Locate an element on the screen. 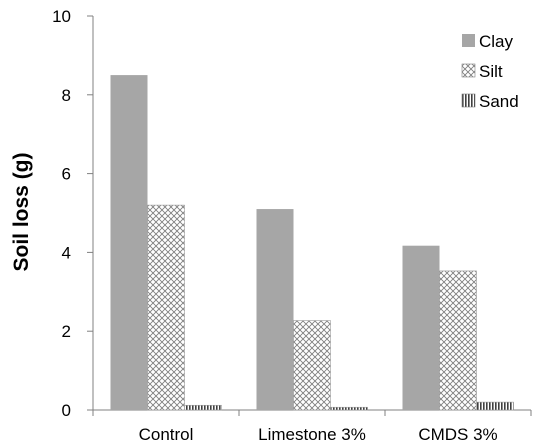  legend-label-silt: Silt is located at coordinates (491, 71).